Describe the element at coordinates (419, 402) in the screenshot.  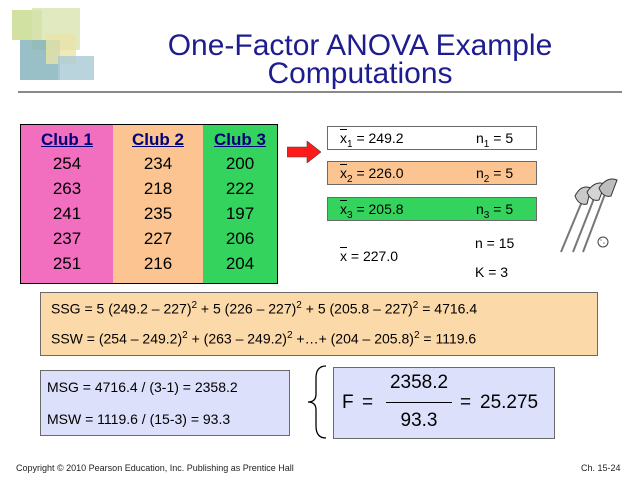
I see `fraction-bar` at that location.